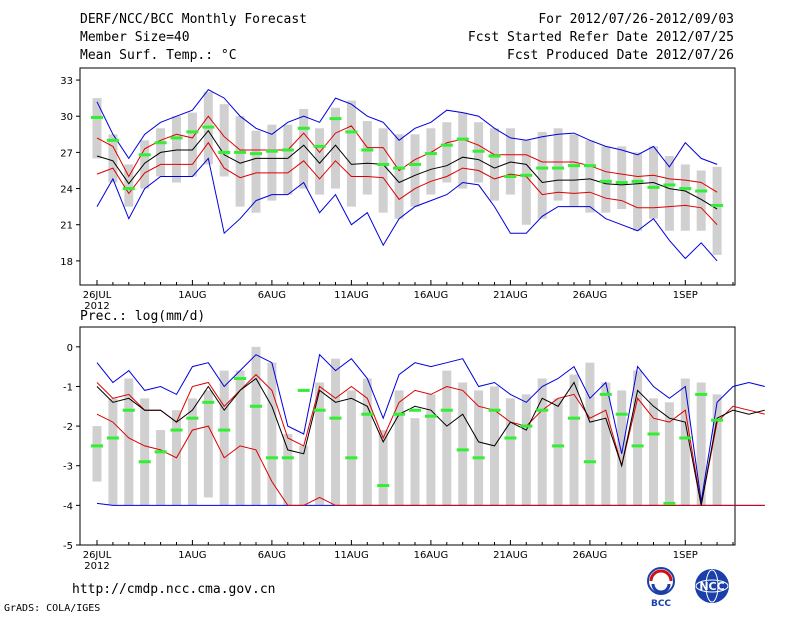 The height and width of the screenshot is (618, 800). I want to click on min-line, so click(407, 209).